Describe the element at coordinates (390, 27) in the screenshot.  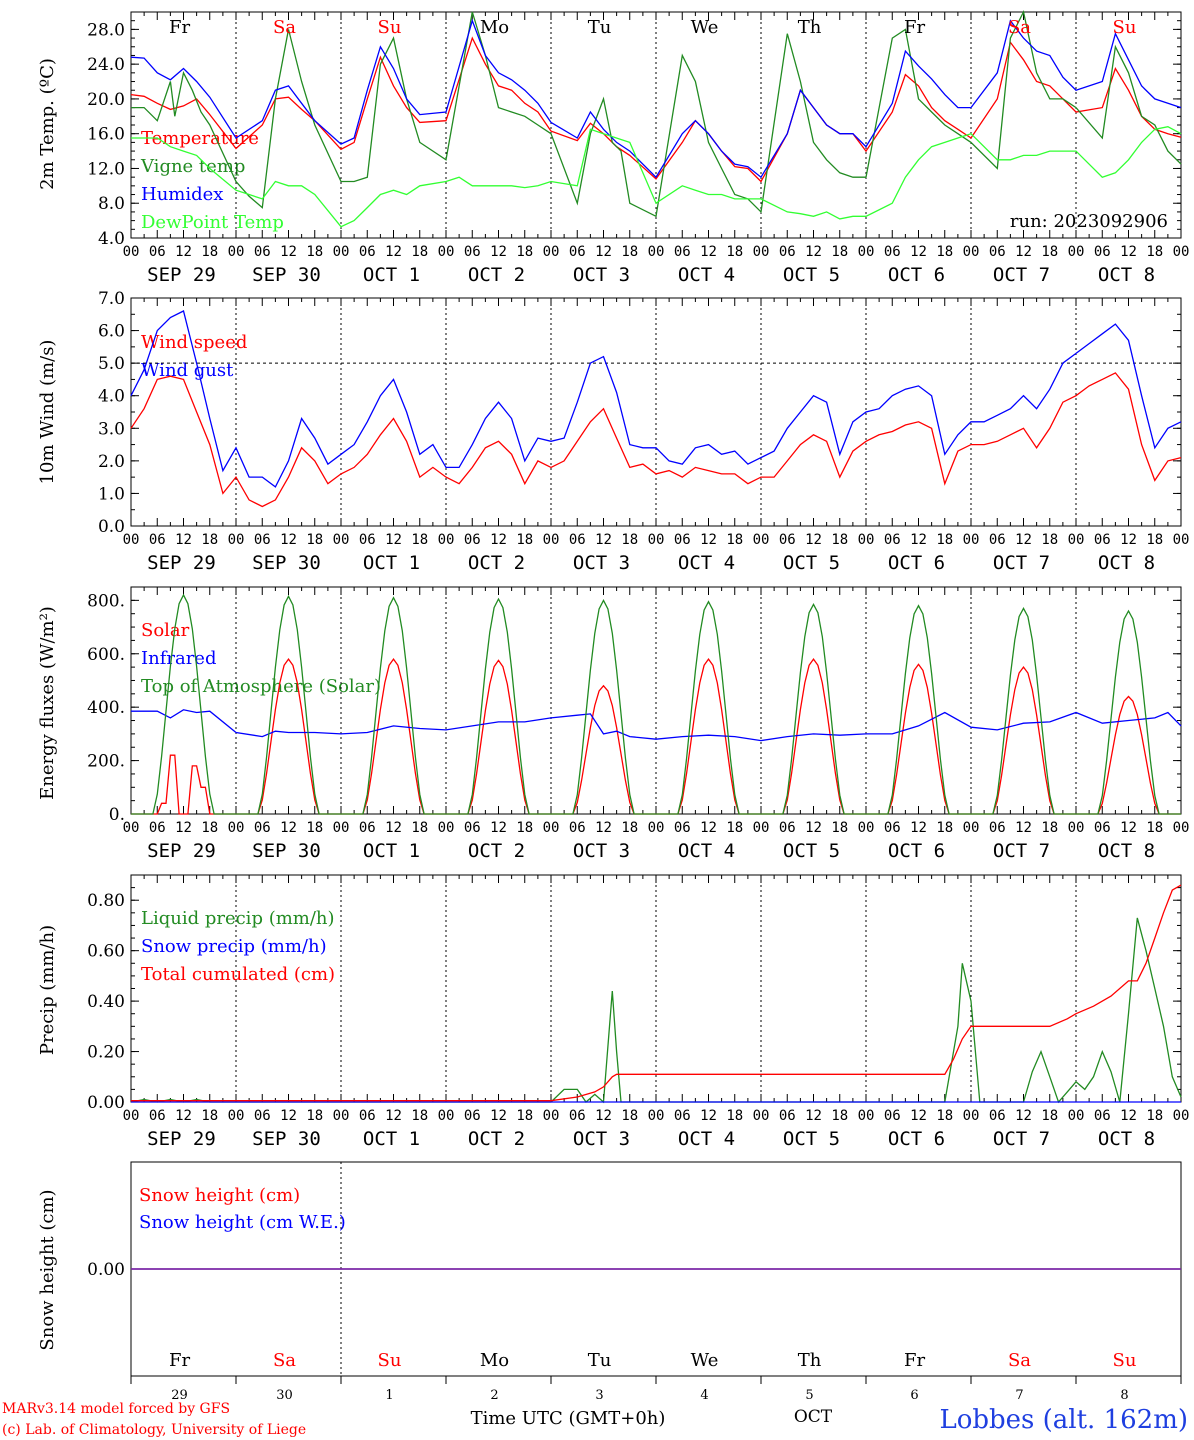
I see `top-day-label: Su` at that location.